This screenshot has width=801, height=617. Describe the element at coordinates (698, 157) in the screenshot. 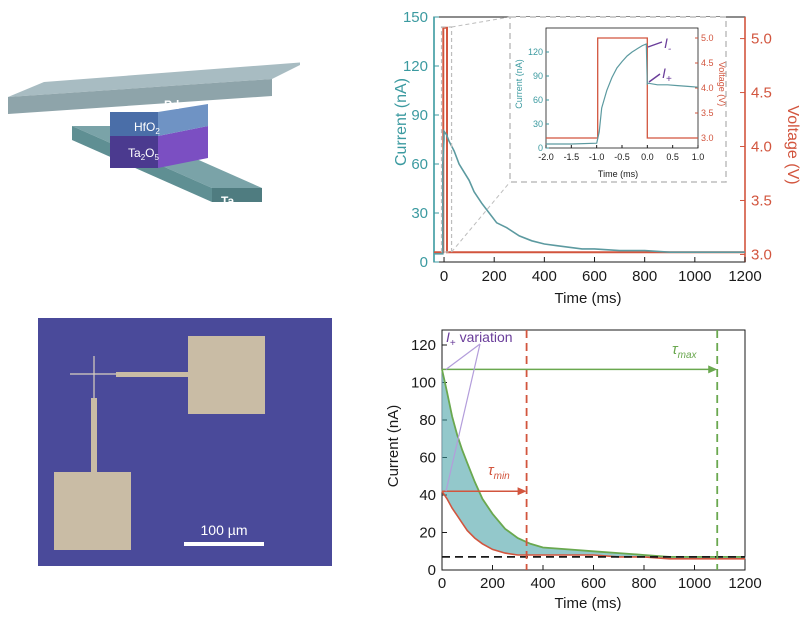

I see `inset-xtick-label: 1.0` at that location.